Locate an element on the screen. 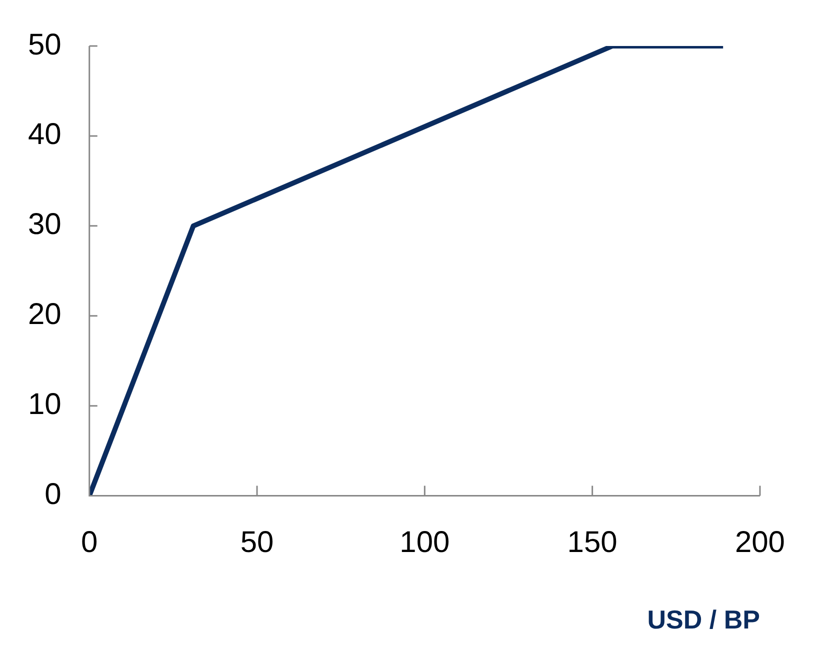  y-tick-label: 40 is located at coordinates (45, 135).